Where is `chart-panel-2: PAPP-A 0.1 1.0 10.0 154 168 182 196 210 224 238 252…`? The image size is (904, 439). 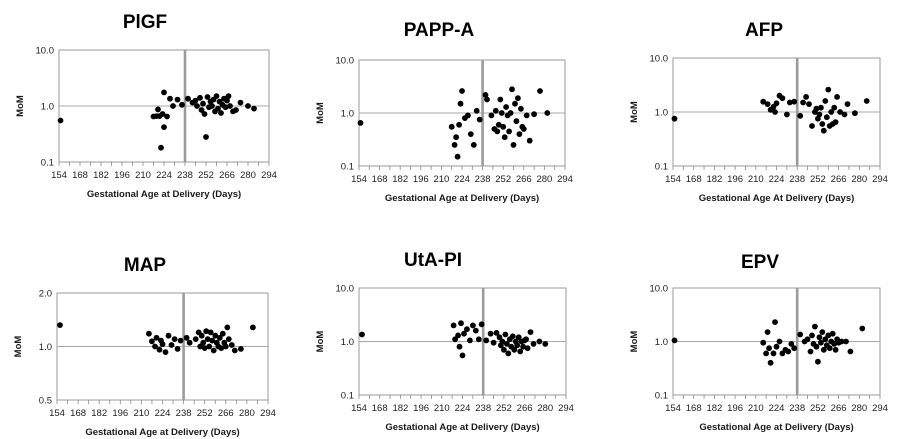 chart-panel-2: PAPP-A 0.1 1.0 10.0 154 168 182 196 210 224 238 252… is located at coordinates (444, 112).